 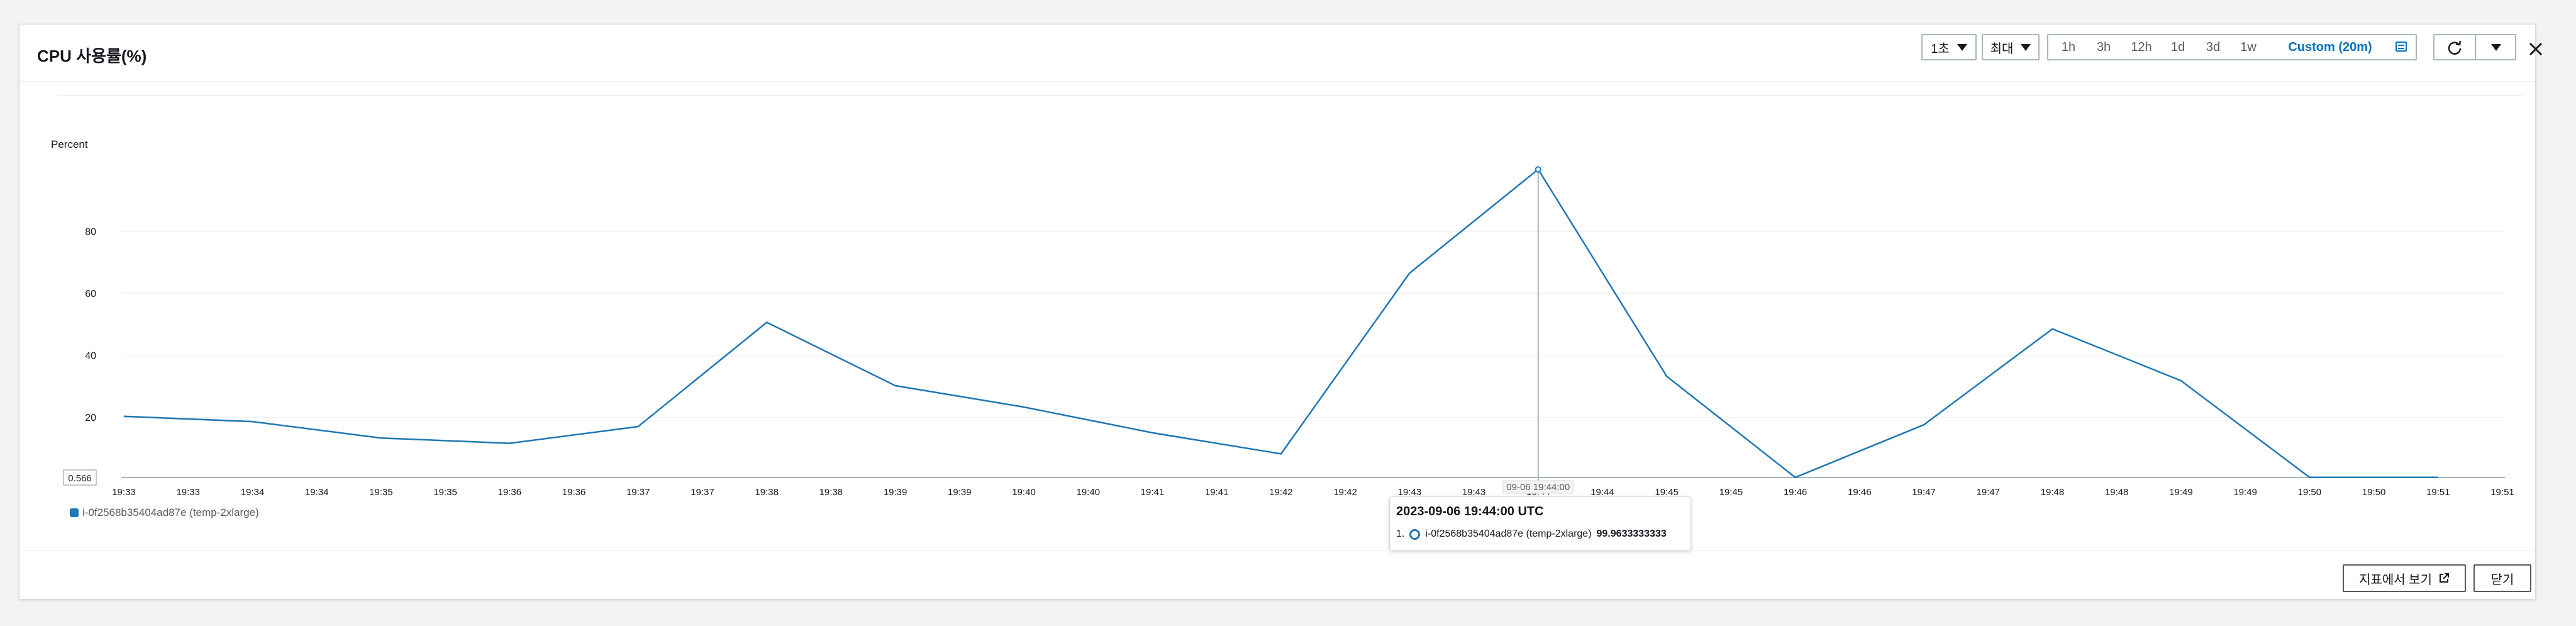 I want to click on modal-footer: 지표에서 보기 닫기, so click(x=1277, y=575).